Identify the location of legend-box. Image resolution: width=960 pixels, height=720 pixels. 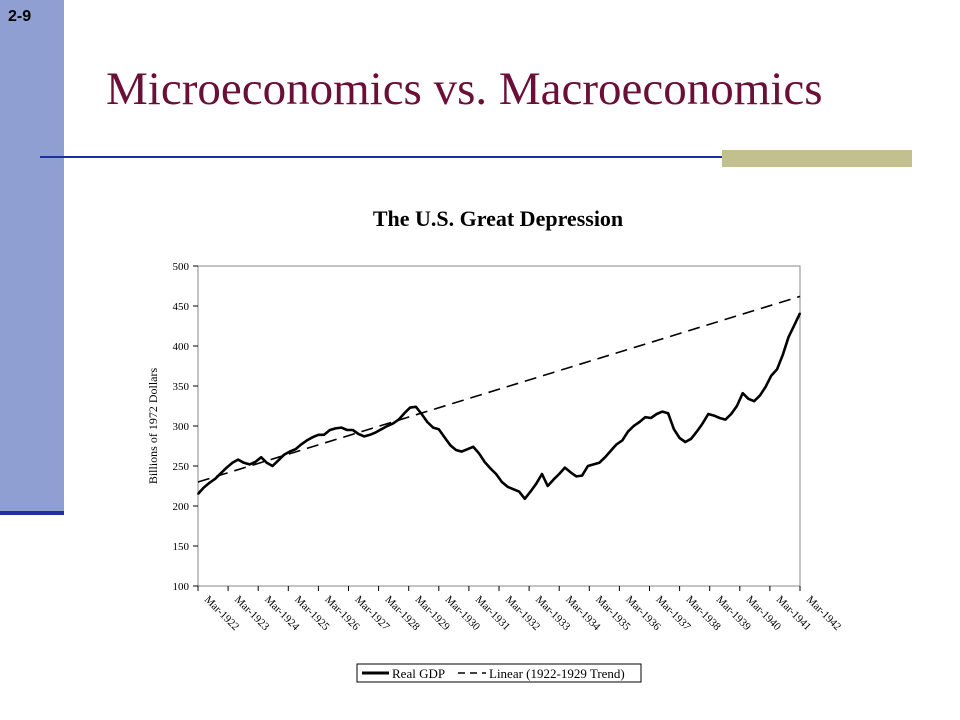
(499, 673).